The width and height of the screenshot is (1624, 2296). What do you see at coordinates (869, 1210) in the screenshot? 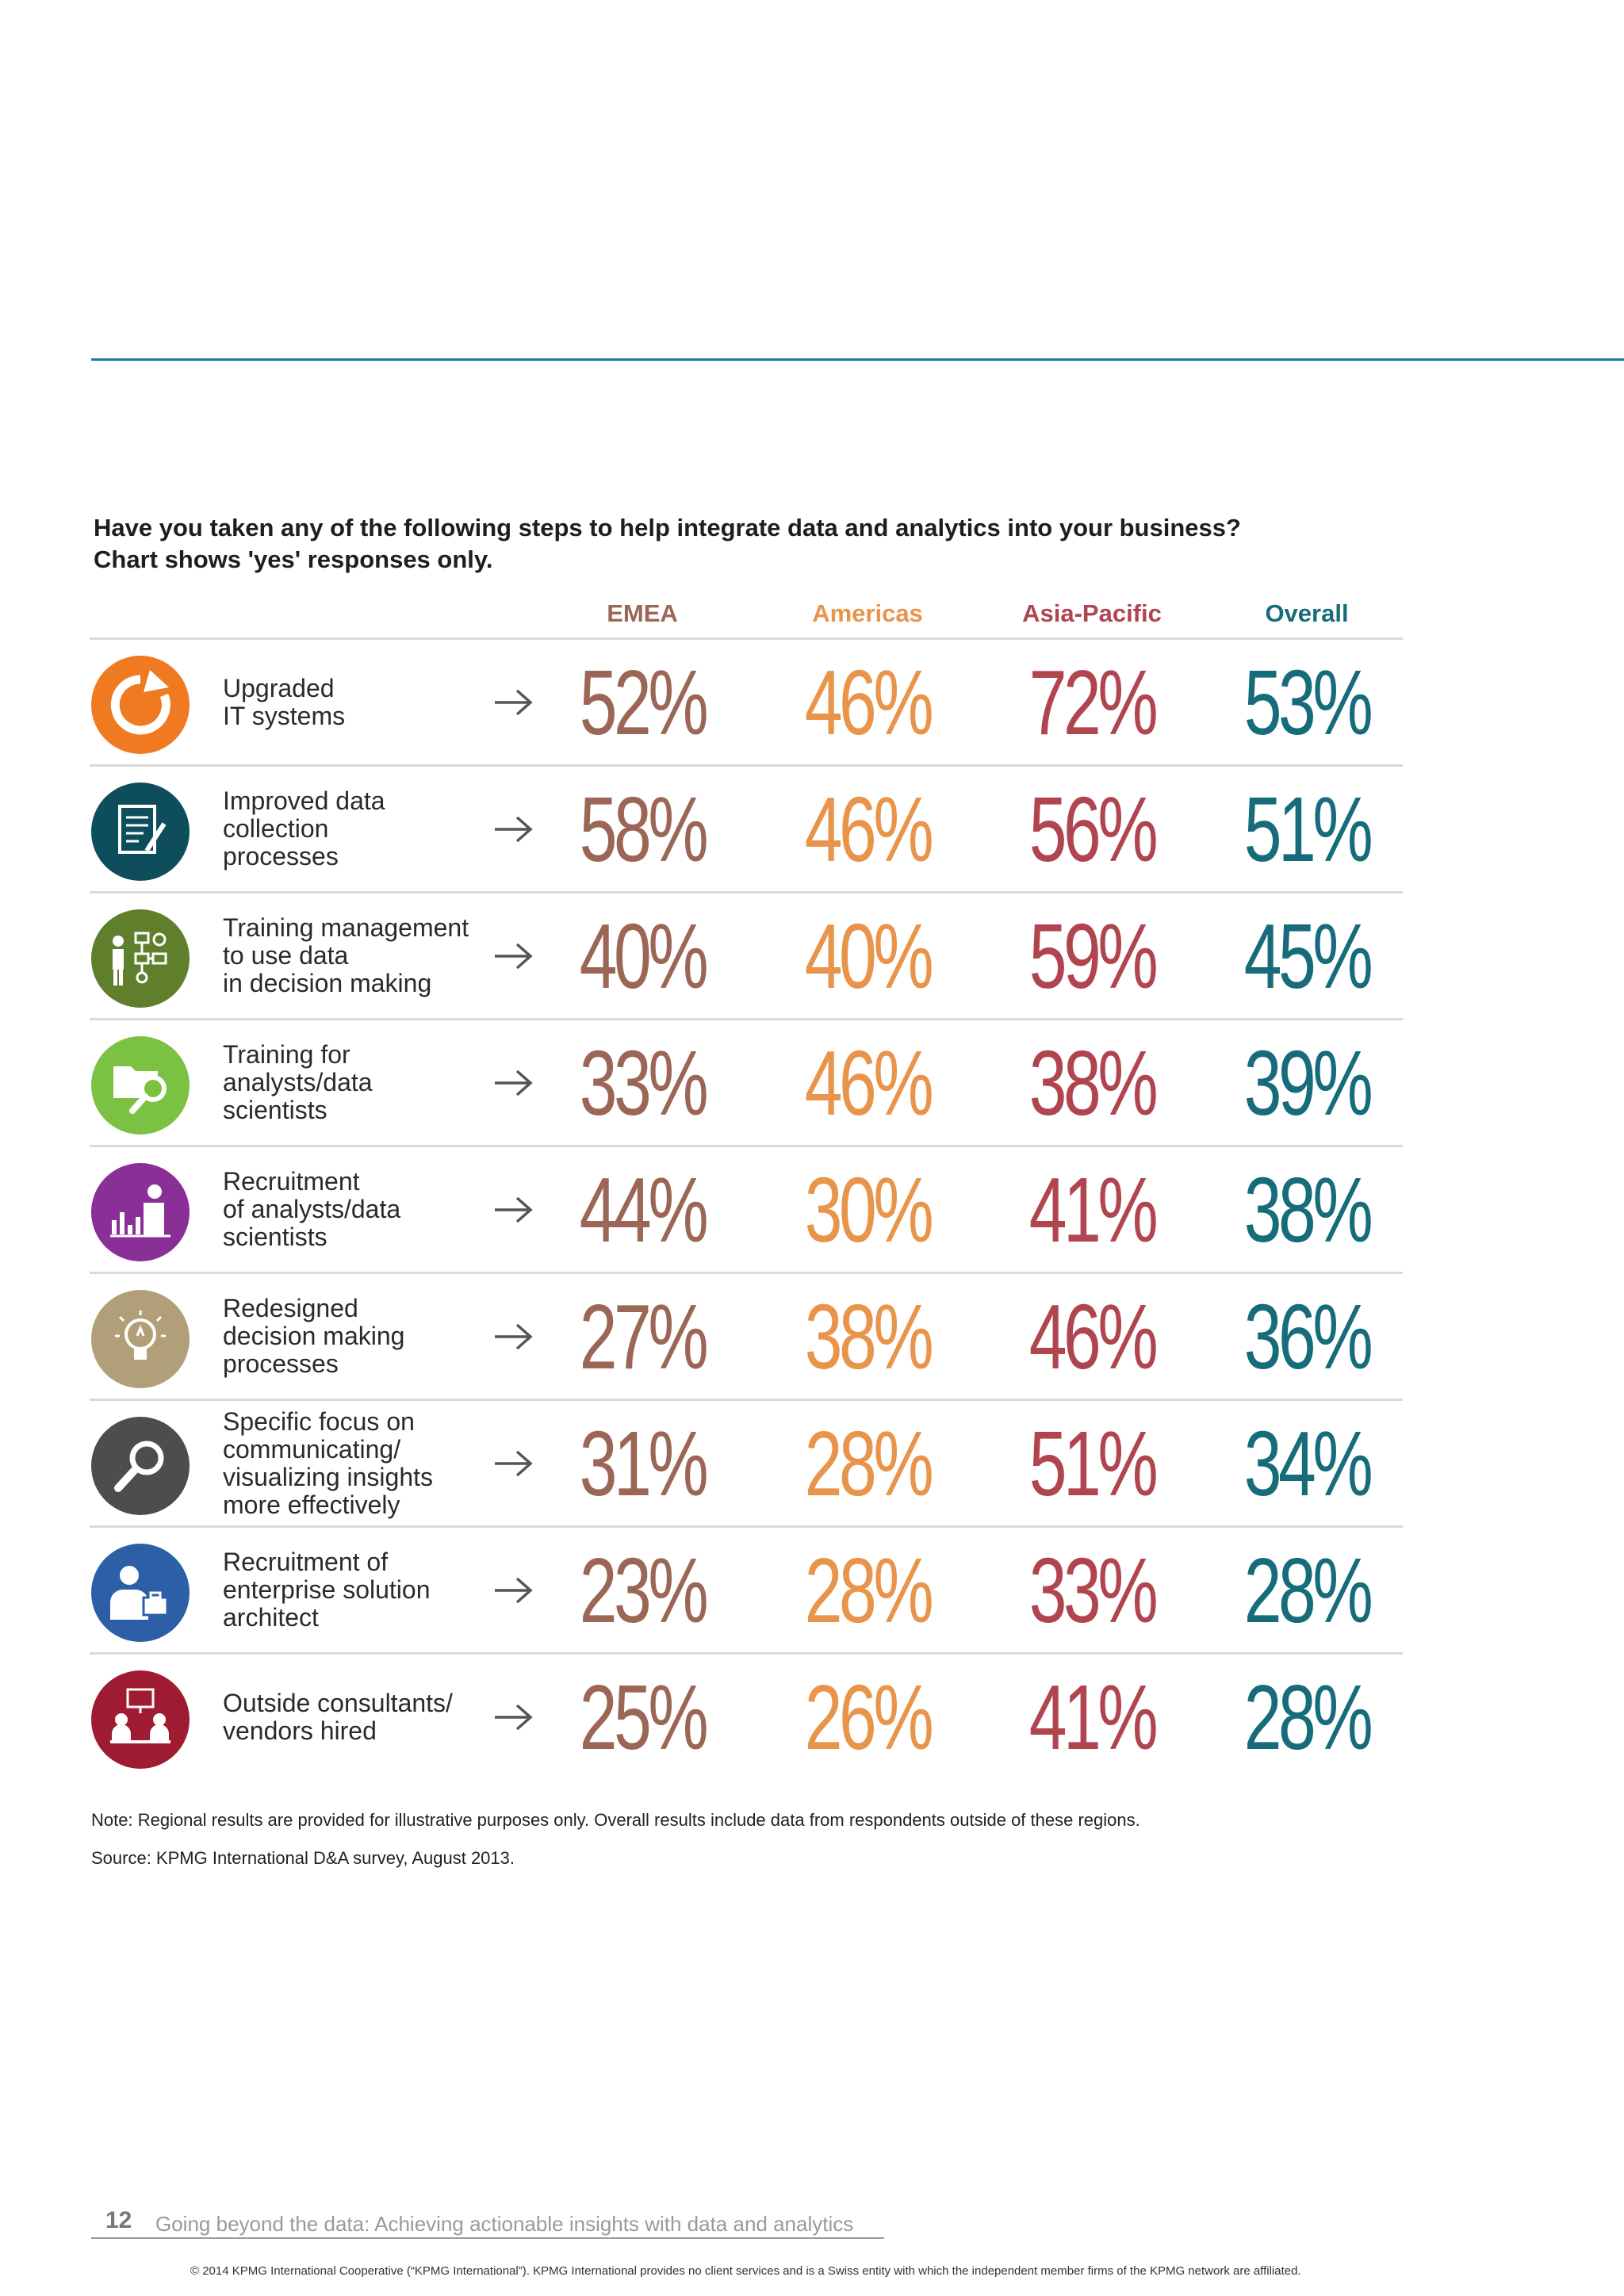
I see `value-americas: 30%` at bounding box center [869, 1210].